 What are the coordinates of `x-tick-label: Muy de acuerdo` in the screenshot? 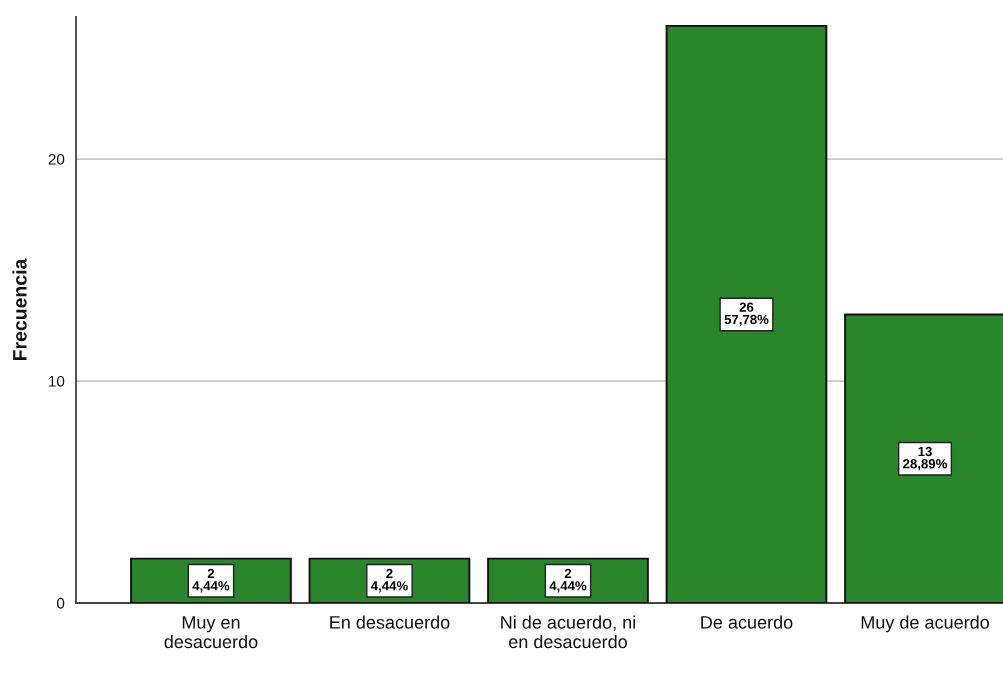 It's located at (925, 624).